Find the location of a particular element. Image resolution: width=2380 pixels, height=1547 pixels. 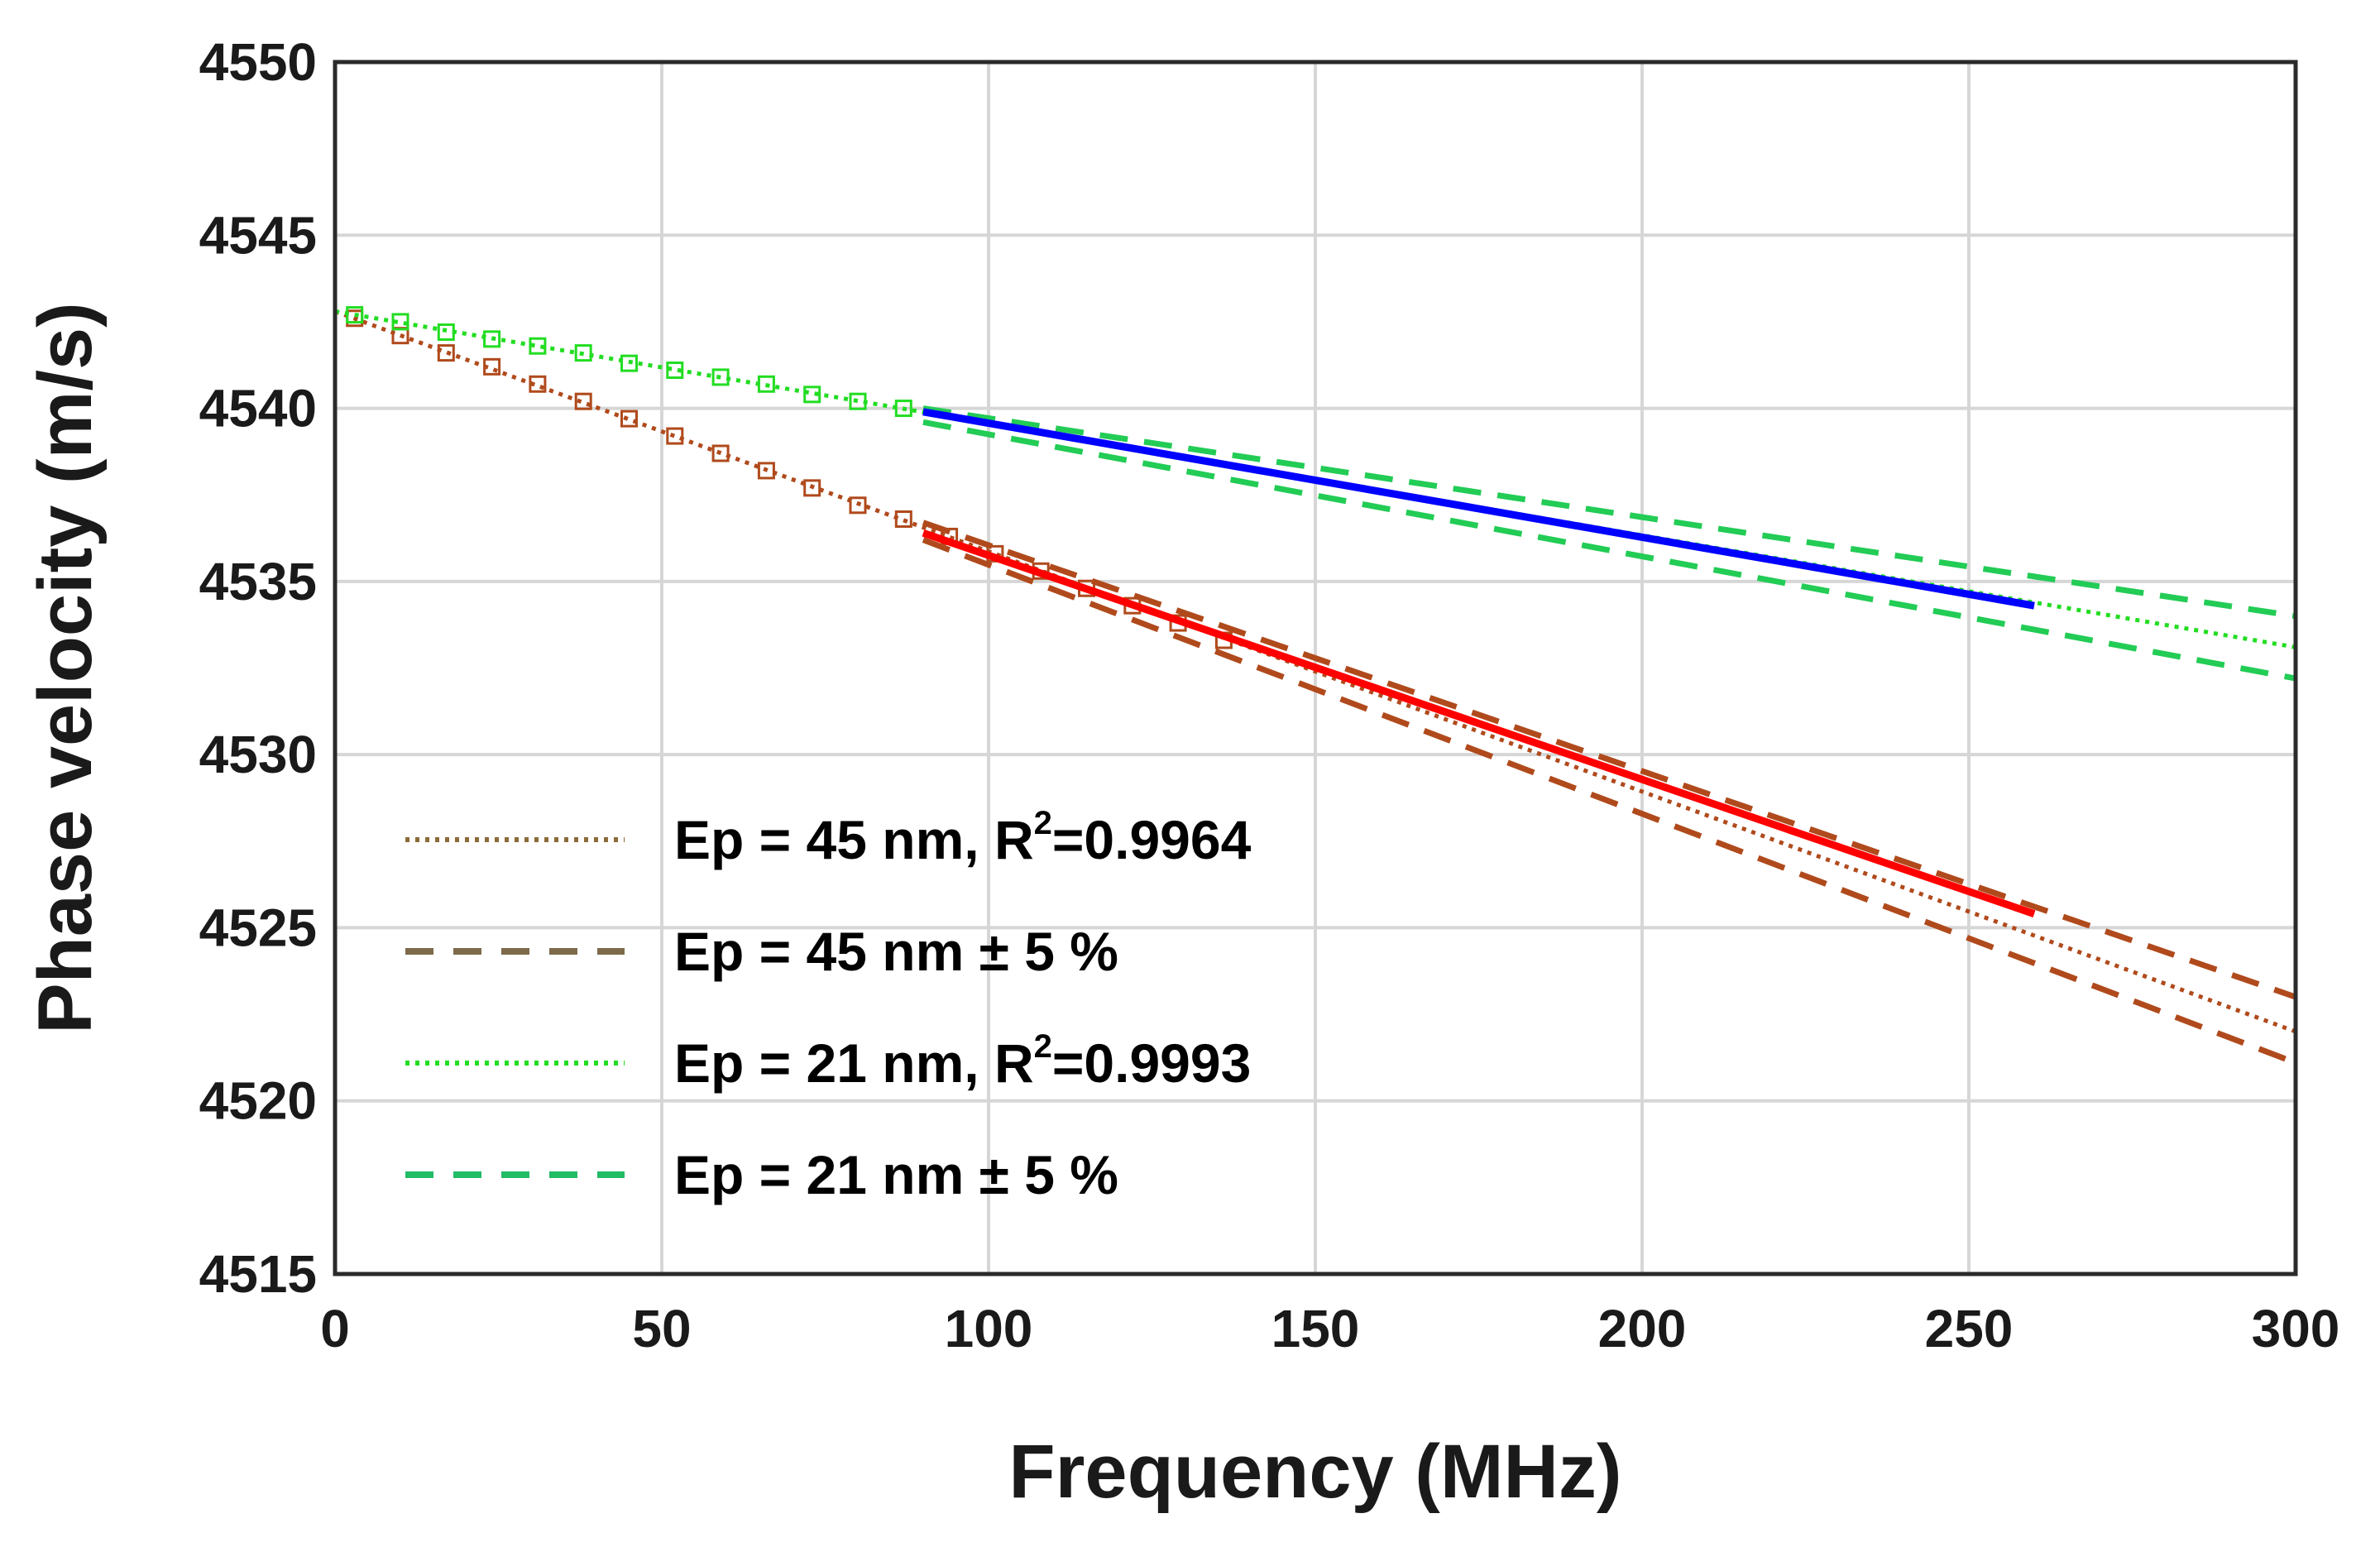

x-tick-label: 300 is located at coordinates (2296, 1328).